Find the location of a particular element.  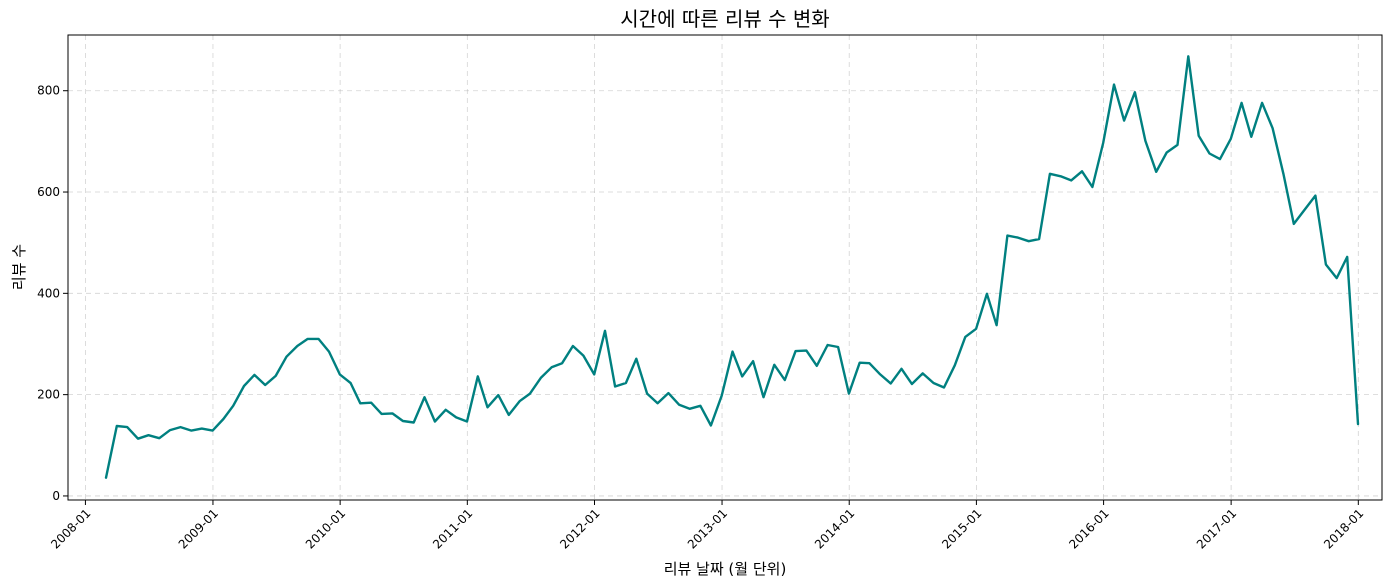

x-tick-label: 2014-01 is located at coordinates (834, 528).